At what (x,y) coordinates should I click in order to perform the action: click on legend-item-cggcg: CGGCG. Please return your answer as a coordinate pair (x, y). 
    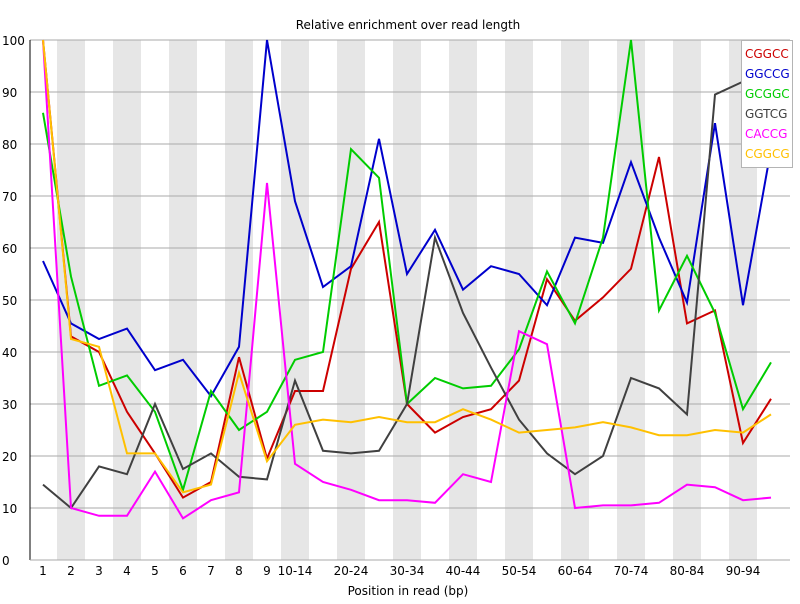
    Looking at the image, I should click on (767, 154).